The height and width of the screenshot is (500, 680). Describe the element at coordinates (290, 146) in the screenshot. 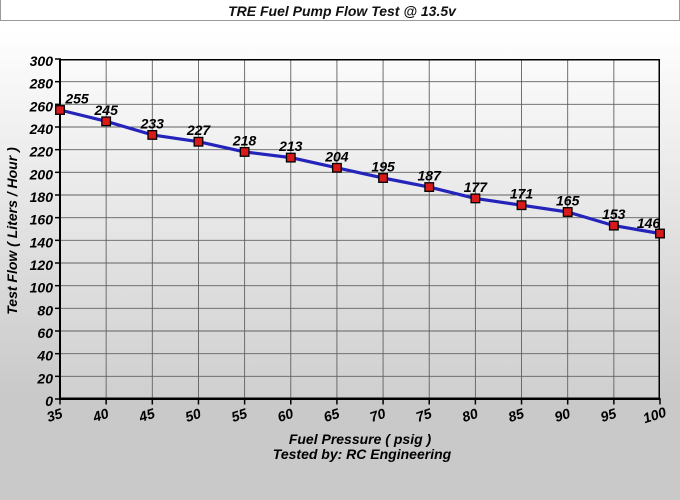

I see `svg-text: 213` at that location.